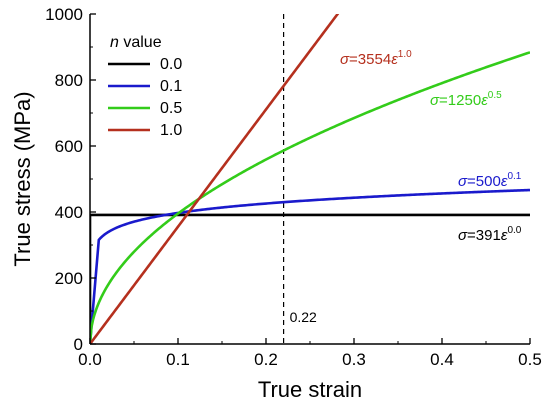 This screenshot has height=408, width=550. What do you see at coordinates (171, 108) in the screenshot?
I see `legend-label: 0.5` at bounding box center [171, 108].